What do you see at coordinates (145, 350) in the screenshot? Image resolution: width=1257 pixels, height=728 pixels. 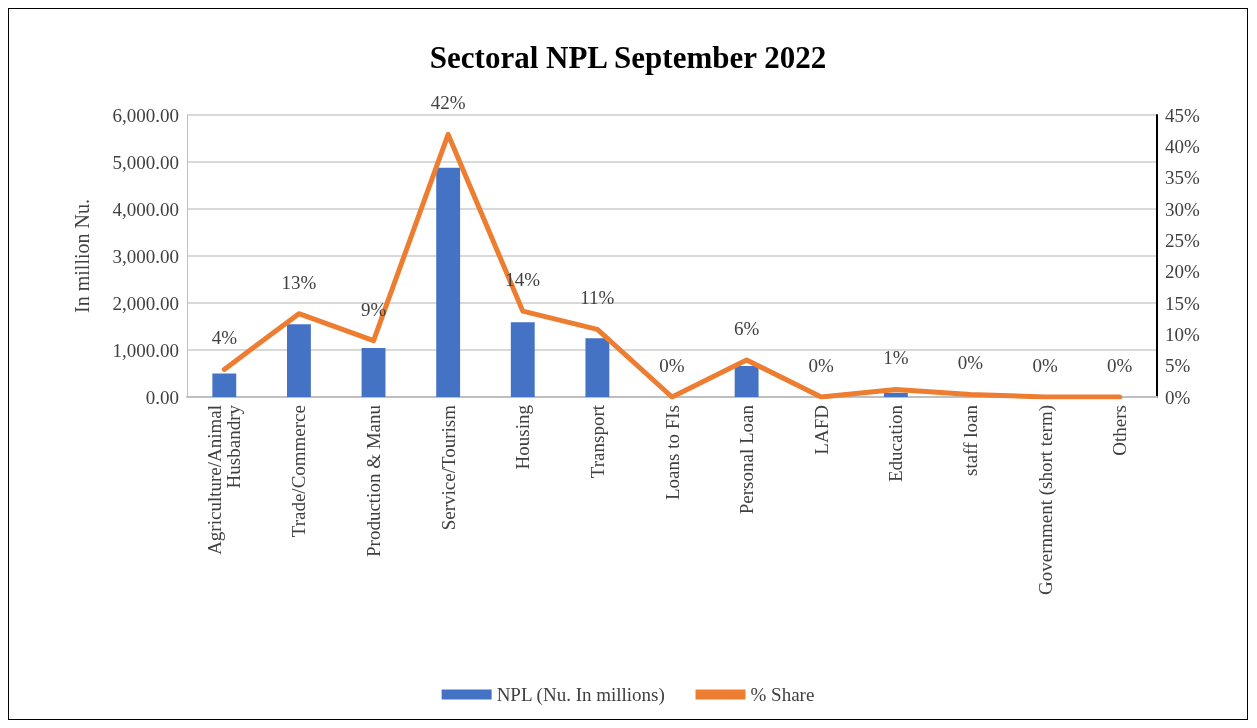 I see `y-tick-label: 1,000.00` at bounding box center [145, 350].